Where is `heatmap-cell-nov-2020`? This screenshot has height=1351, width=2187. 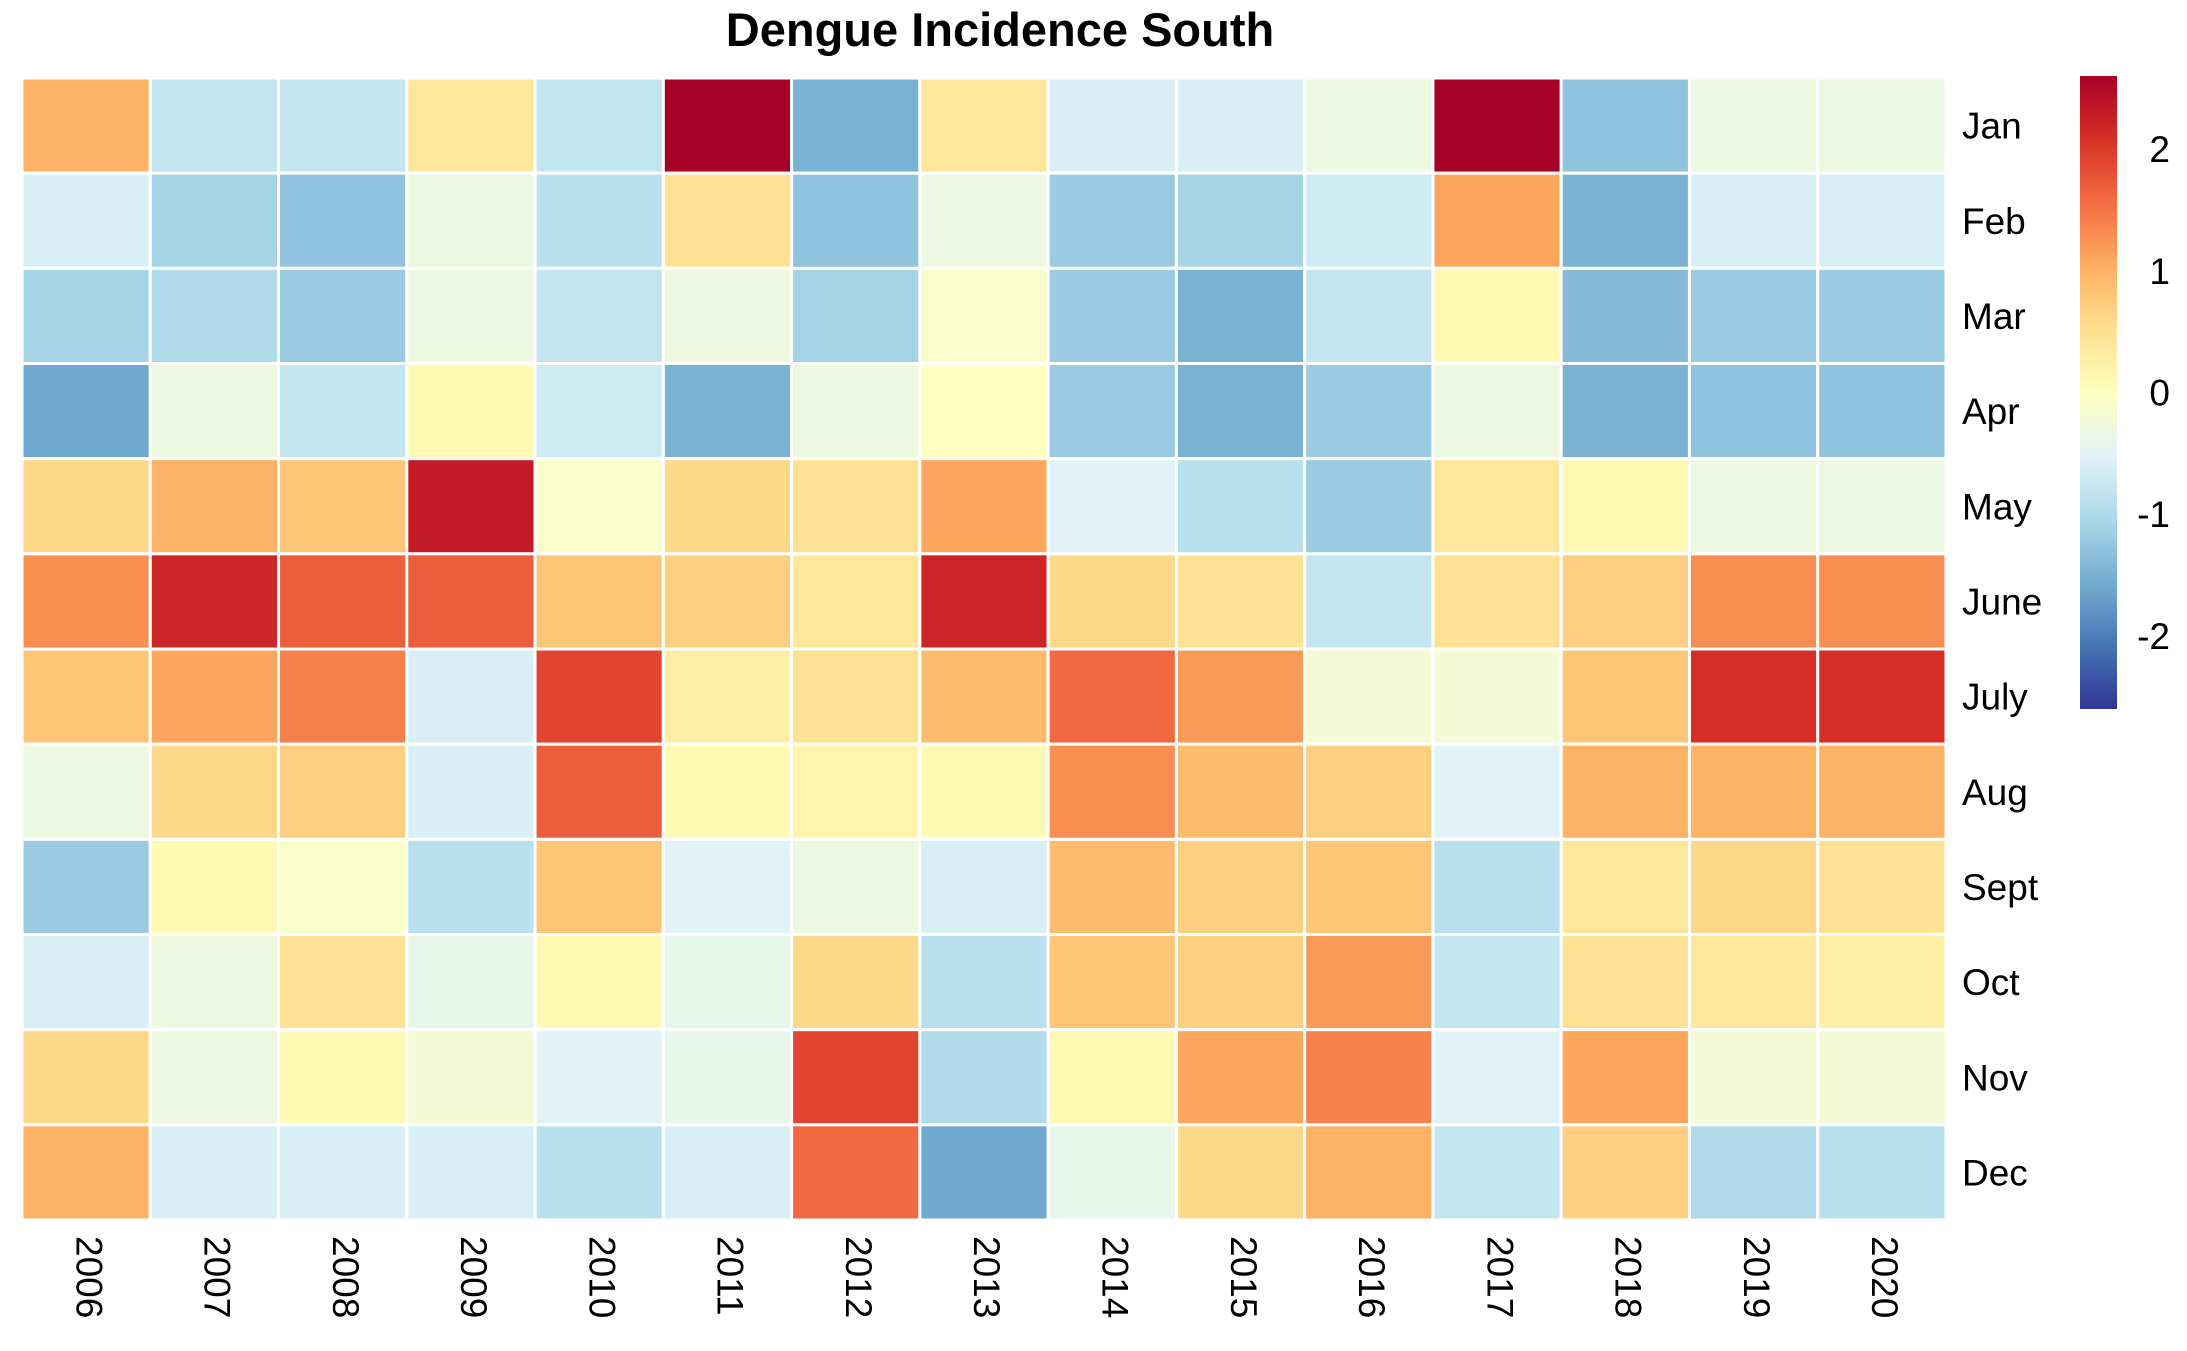
heatmap-cell-nov-2020 is located at coordinates (1882, 1077).